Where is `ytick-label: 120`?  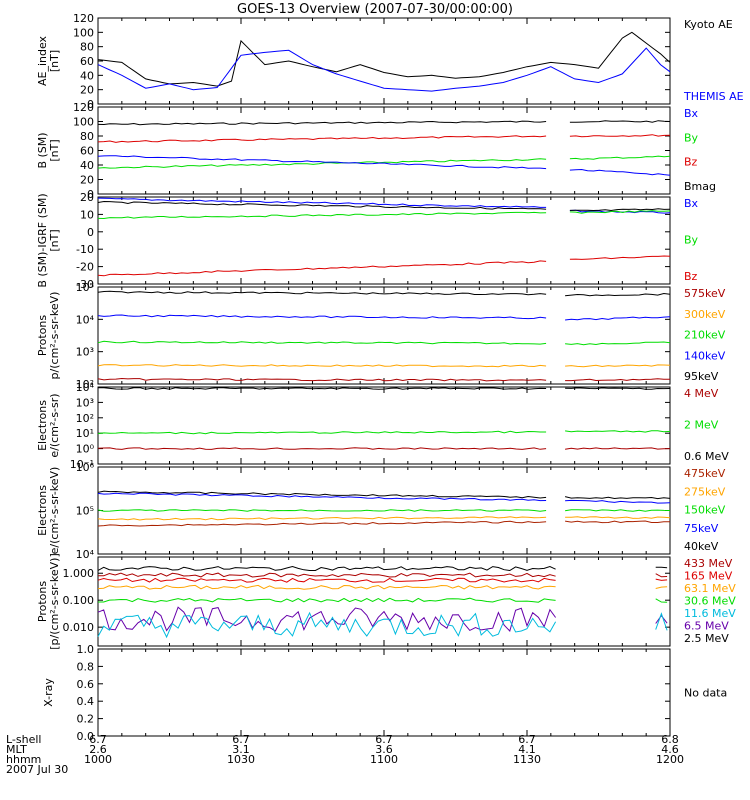
ytick-label: 120 is located at coordinates (83, 107).